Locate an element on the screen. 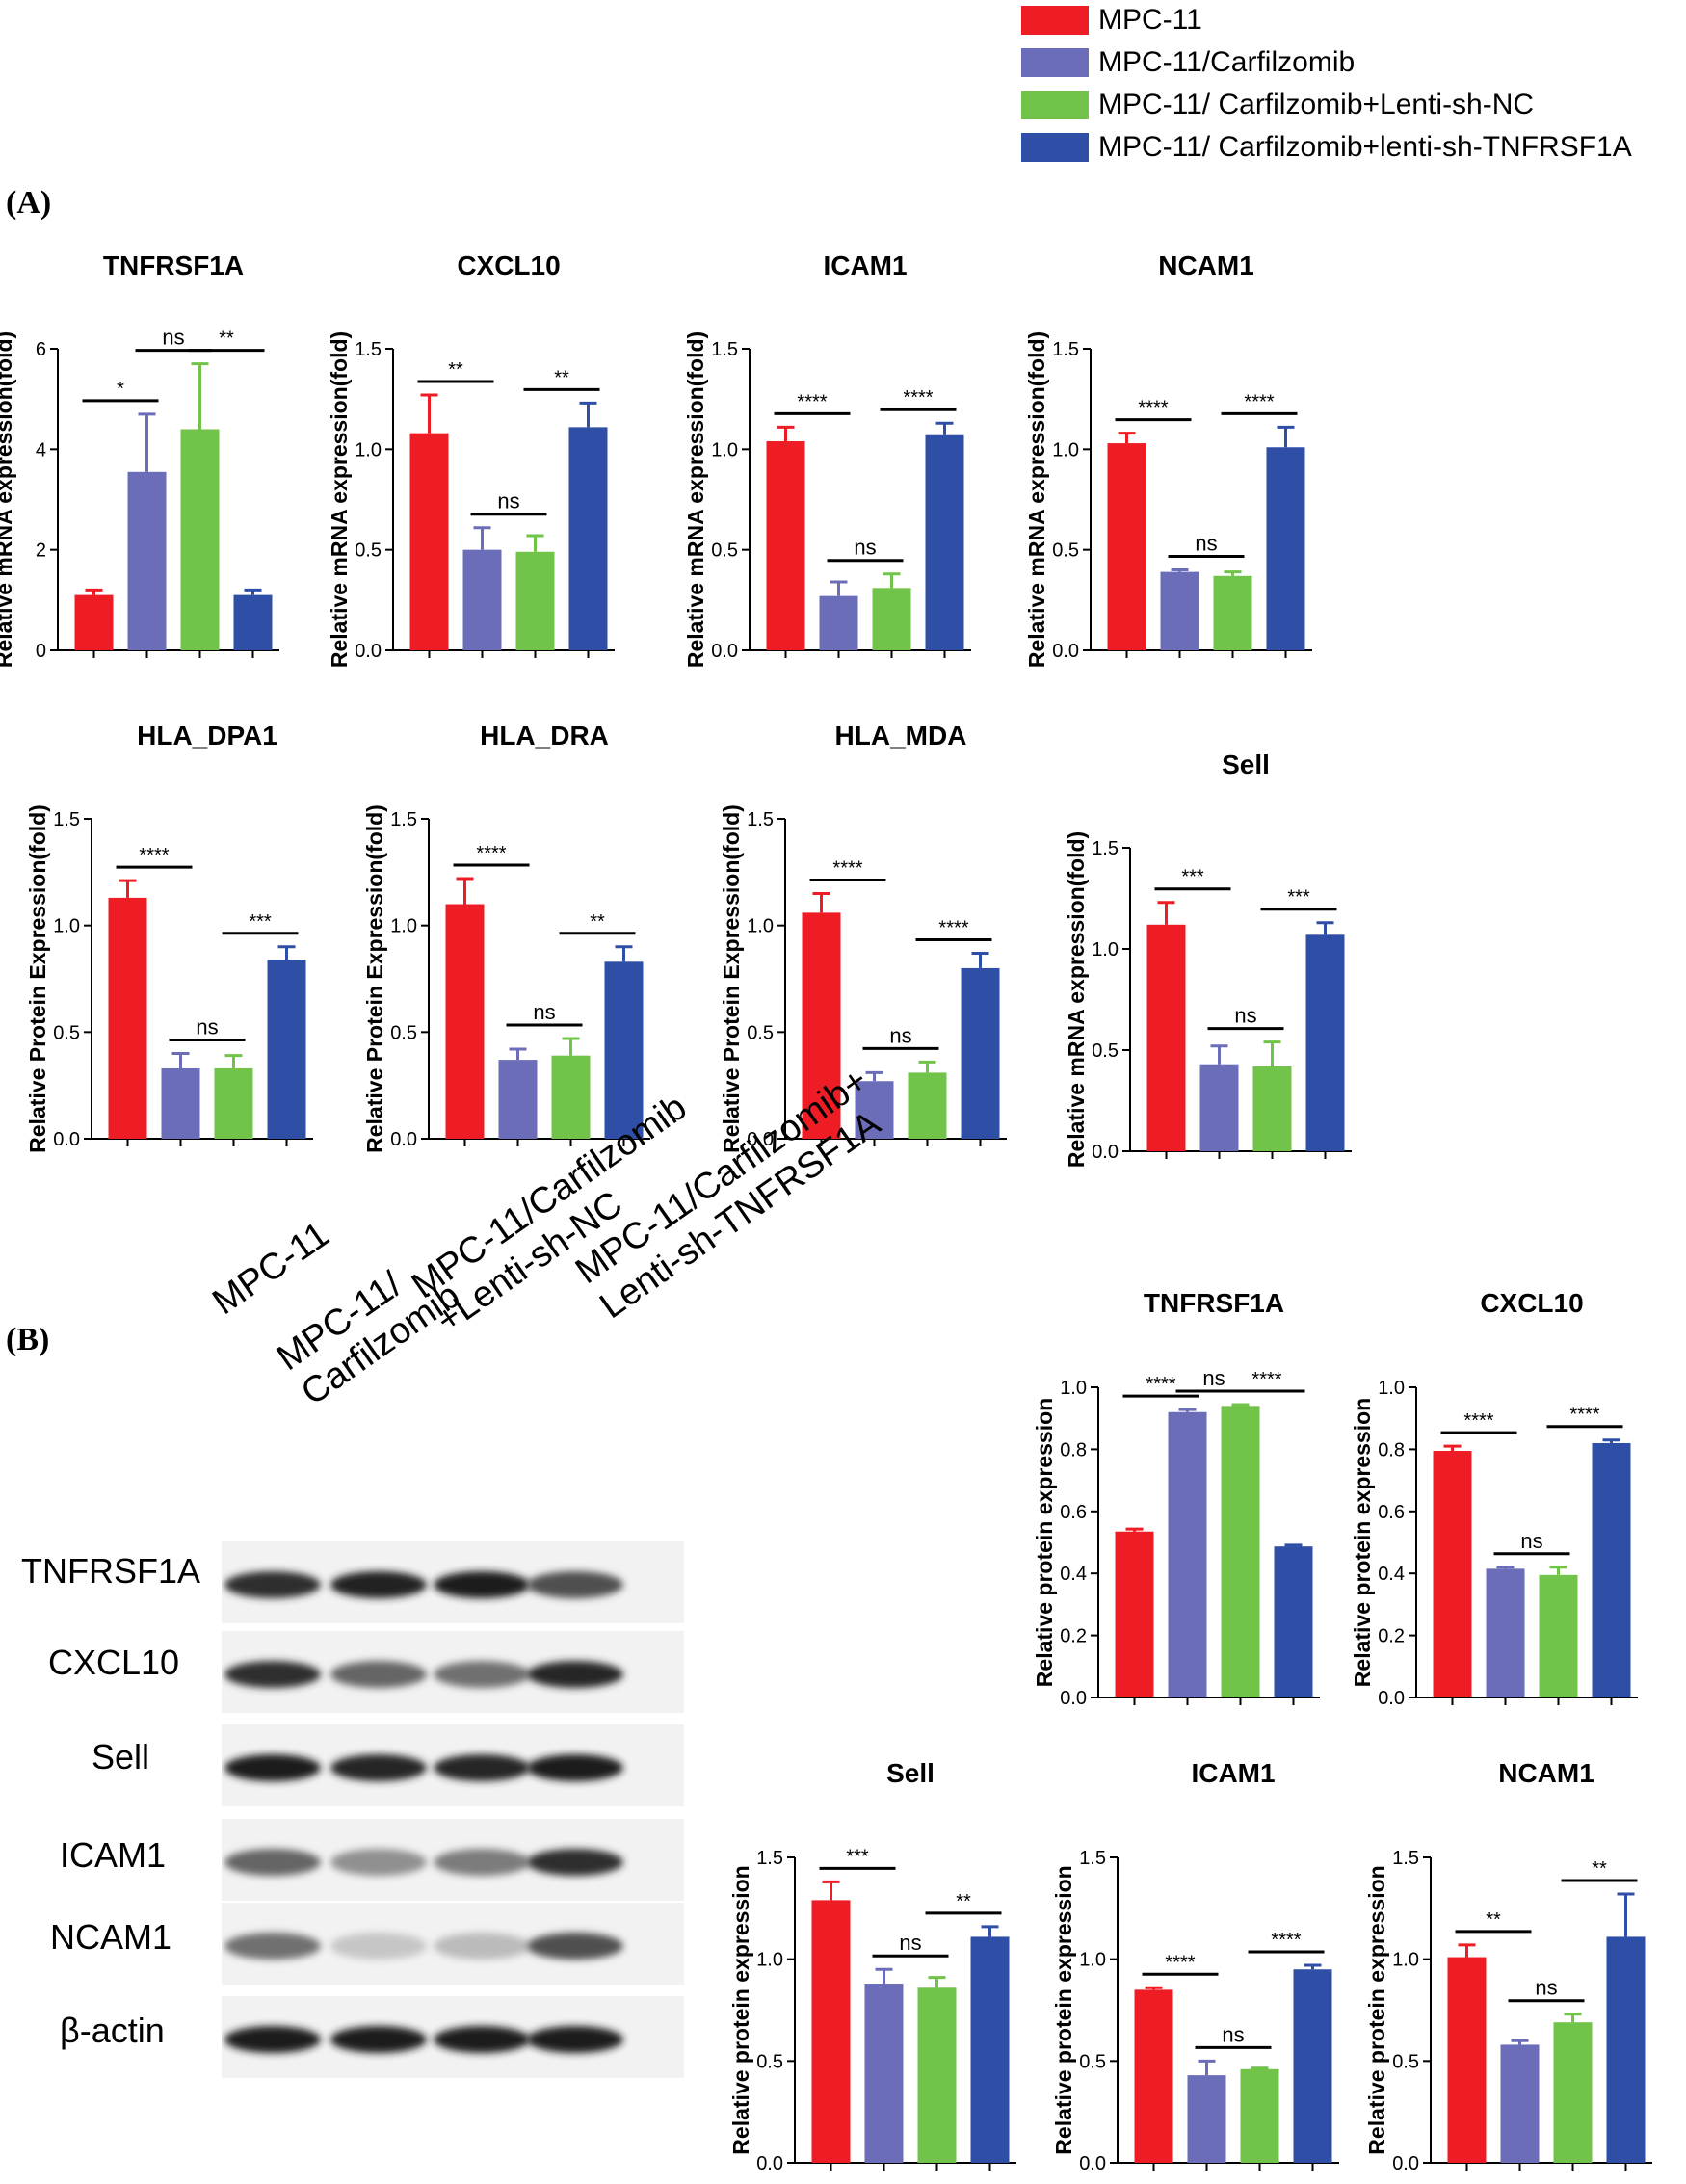 This screenshot has height=2184, width=1686. chart-title: HLA_MDA is located at coordinates (901, 735).